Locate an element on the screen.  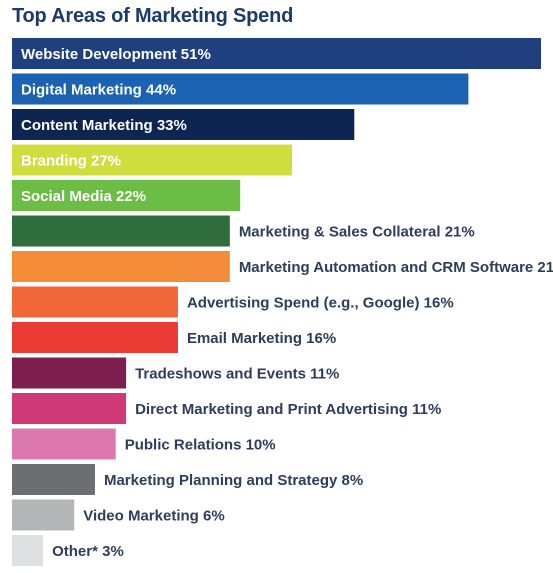
bar-label: Social Media 22% is located at coordinates (83, 196).